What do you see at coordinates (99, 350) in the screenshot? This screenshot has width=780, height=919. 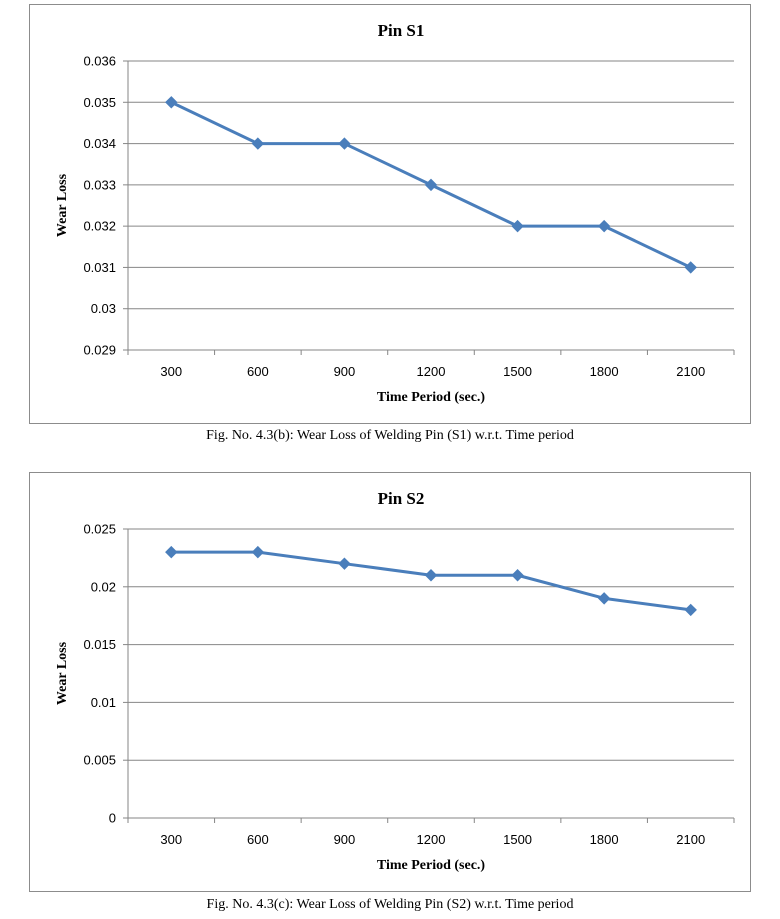 I see `y-tick-label: 0.029` at bounding box center [99, 350].